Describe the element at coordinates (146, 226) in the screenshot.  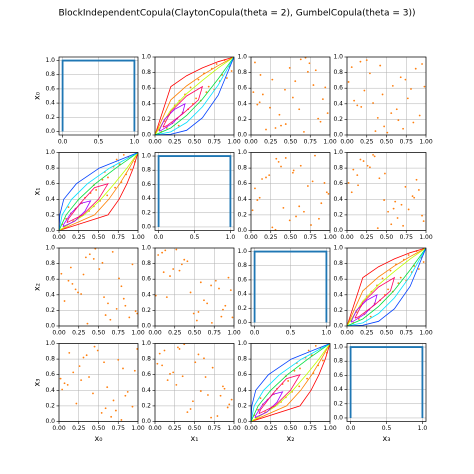
I see `y-tick-label: 0.0` at that location.